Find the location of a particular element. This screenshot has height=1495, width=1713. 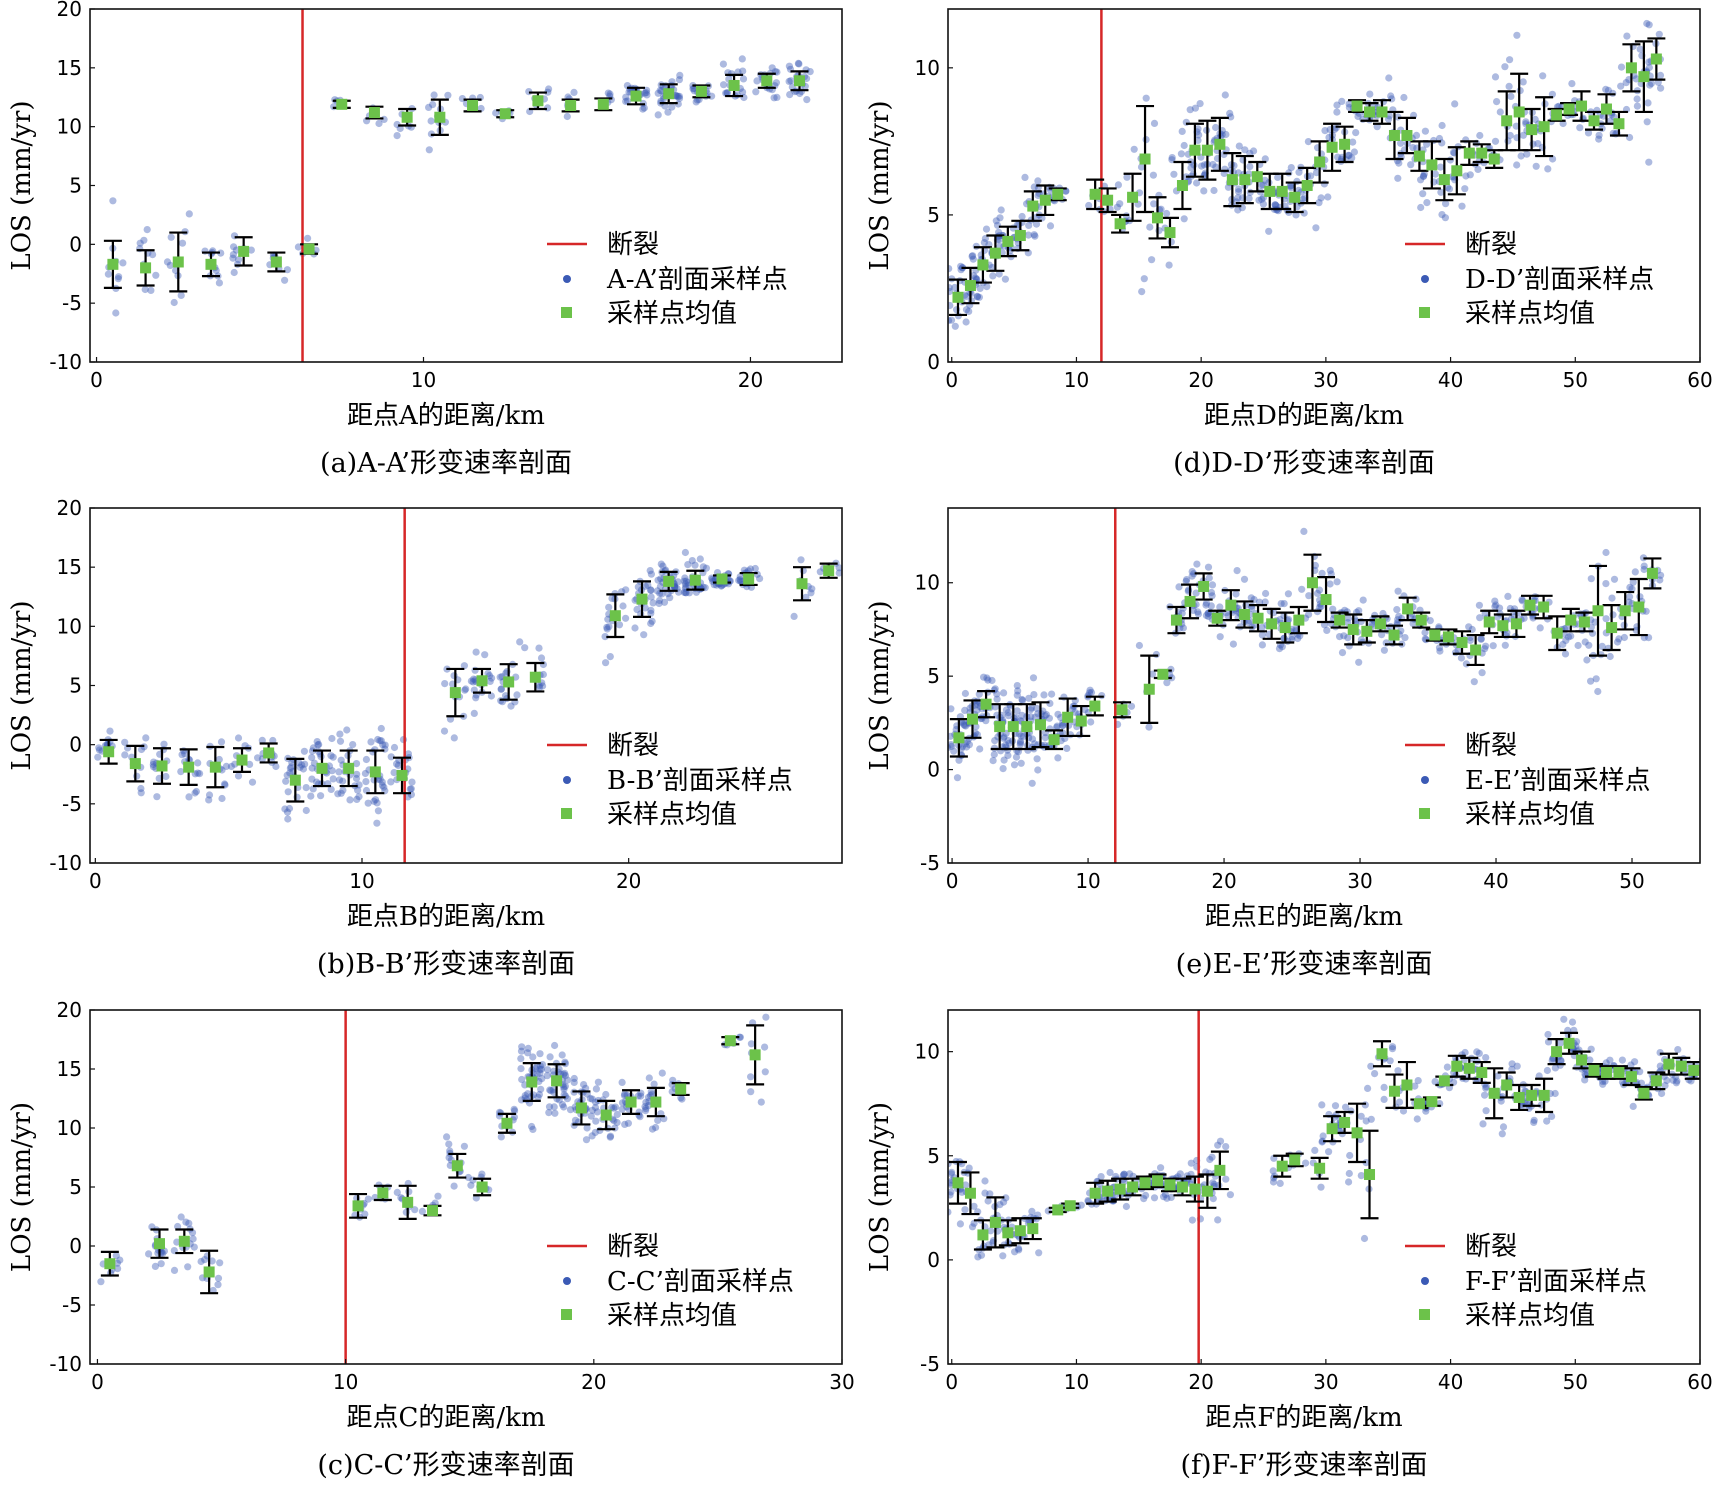

y-tick-label: 5 is located at coordinates (75, 686).